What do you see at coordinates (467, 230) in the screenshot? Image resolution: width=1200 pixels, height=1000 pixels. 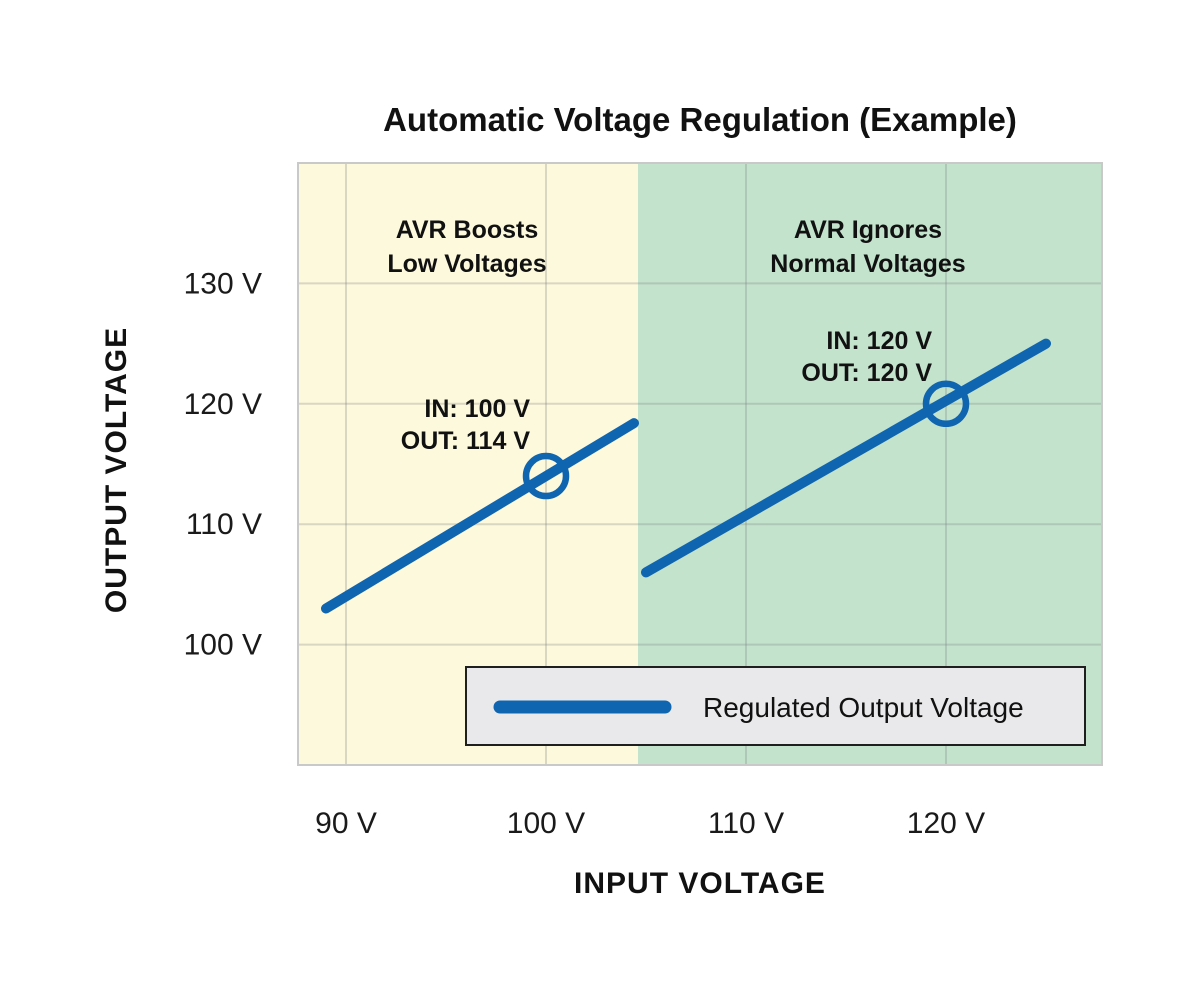 I see `region-label-boost-line1: AVR Boosts` at bounding box center [467, 230].